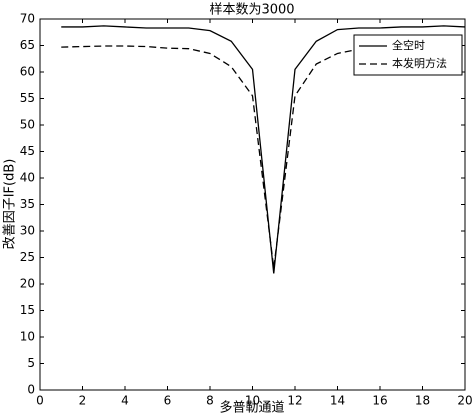  I want to click on x-axis-label: 多普勒通道, so click(251, 408).